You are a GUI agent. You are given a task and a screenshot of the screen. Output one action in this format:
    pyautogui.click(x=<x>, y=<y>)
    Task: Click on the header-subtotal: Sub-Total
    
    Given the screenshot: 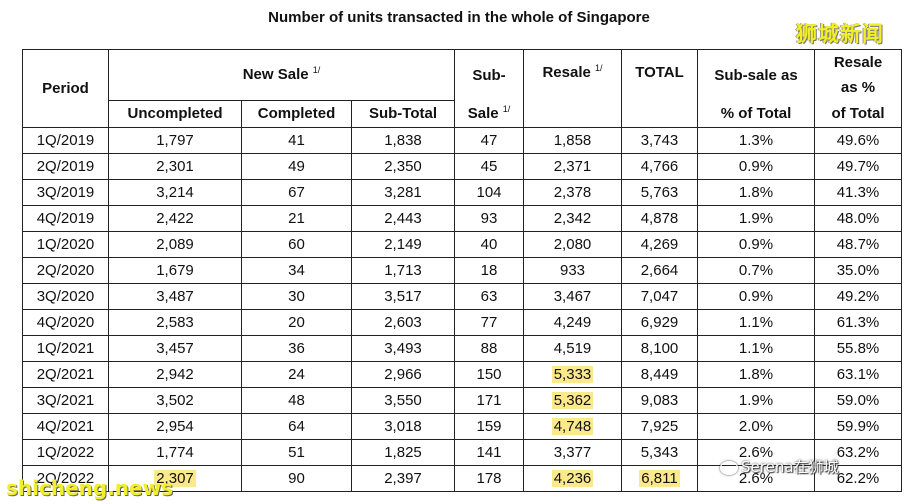 What is the action you would take?
    pyautogui.click(x=403, y=113)
    